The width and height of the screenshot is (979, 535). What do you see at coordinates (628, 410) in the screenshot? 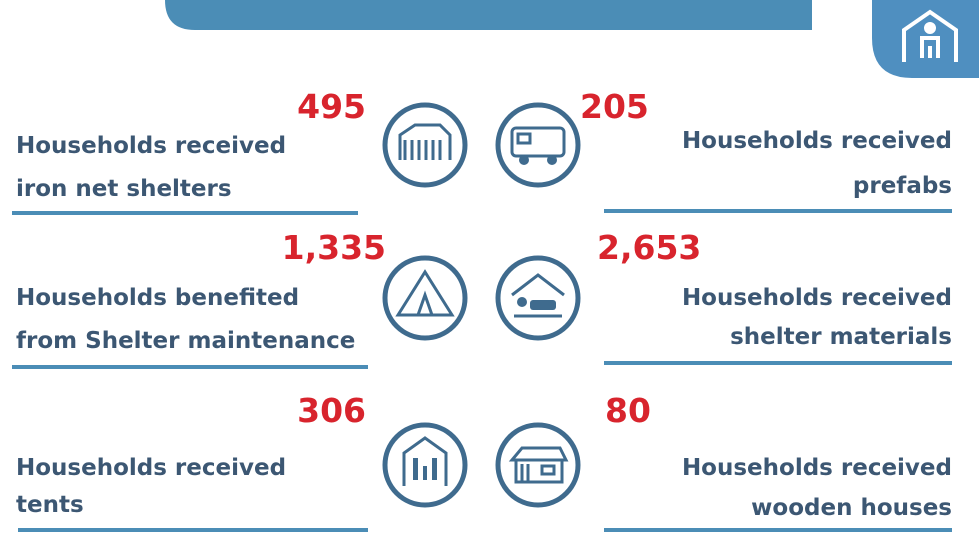
I see `number: 80` at bounding box center [628, 410].